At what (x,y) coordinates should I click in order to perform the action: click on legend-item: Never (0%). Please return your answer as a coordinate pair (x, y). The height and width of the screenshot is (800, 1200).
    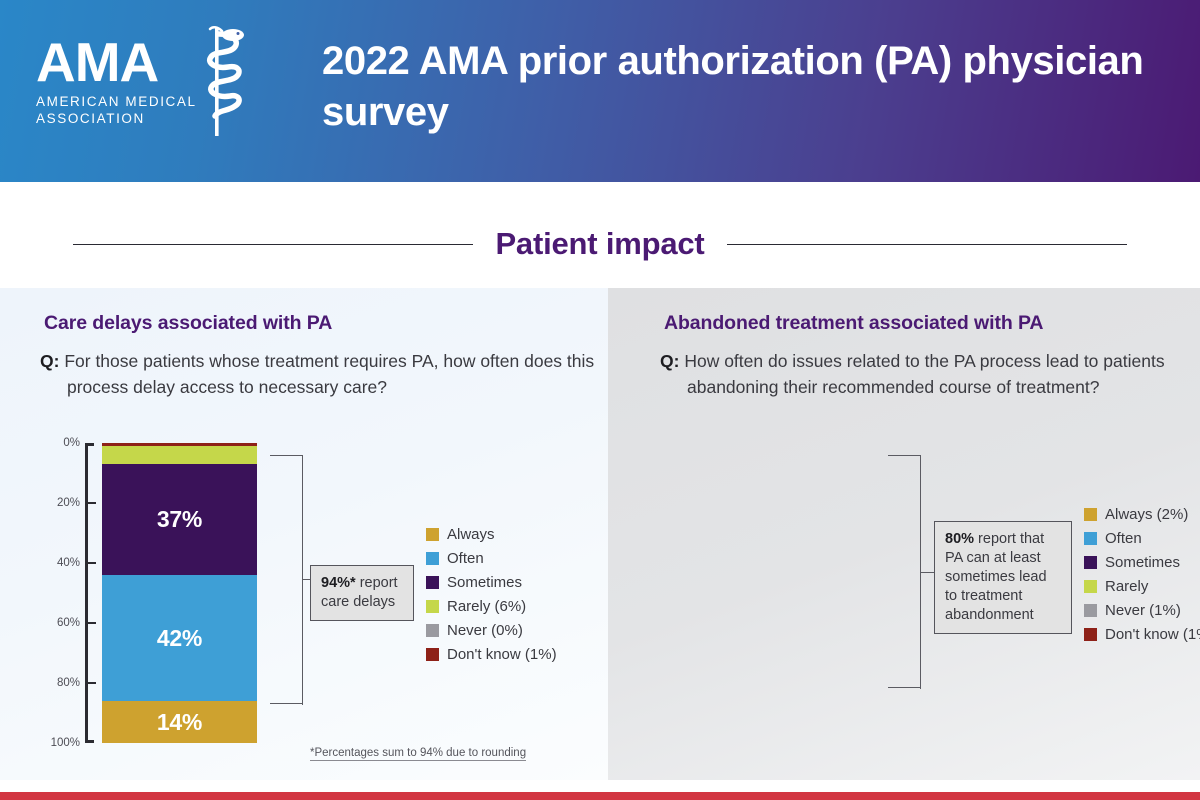
    Looking at the image, I should click on (491, 630).